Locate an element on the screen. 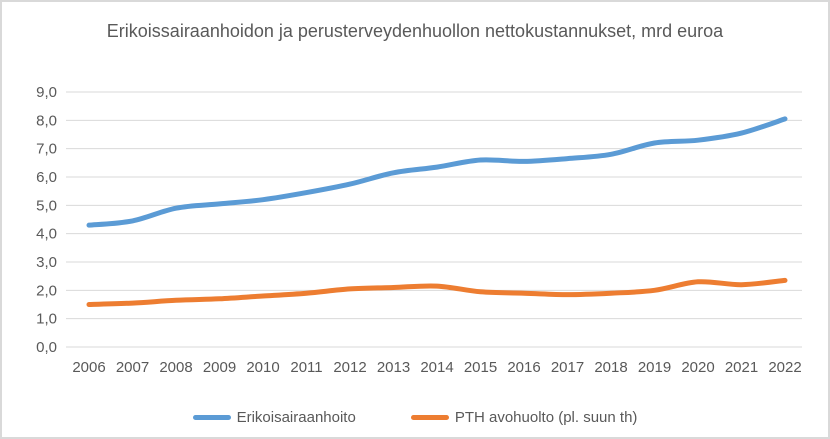 Image resolution: width=830 pixels, height=439 pixels. series-1-label: PTH avohuolto (pl. suun th) is located at coordinates (546, 417).